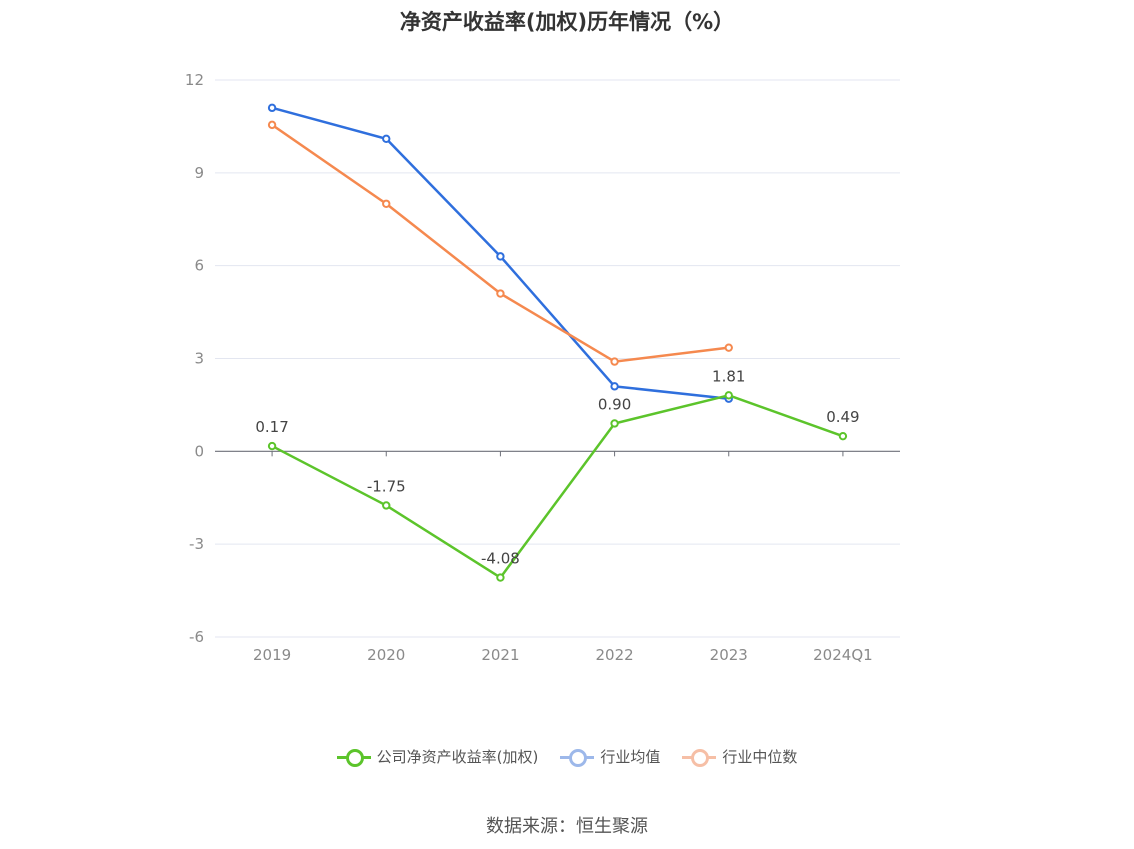 The width and height of the screenshot is (1134, 849). Describe the element at coordinates (196, 544) in the screenshot. I see `y-tick-label: -3` at that location.